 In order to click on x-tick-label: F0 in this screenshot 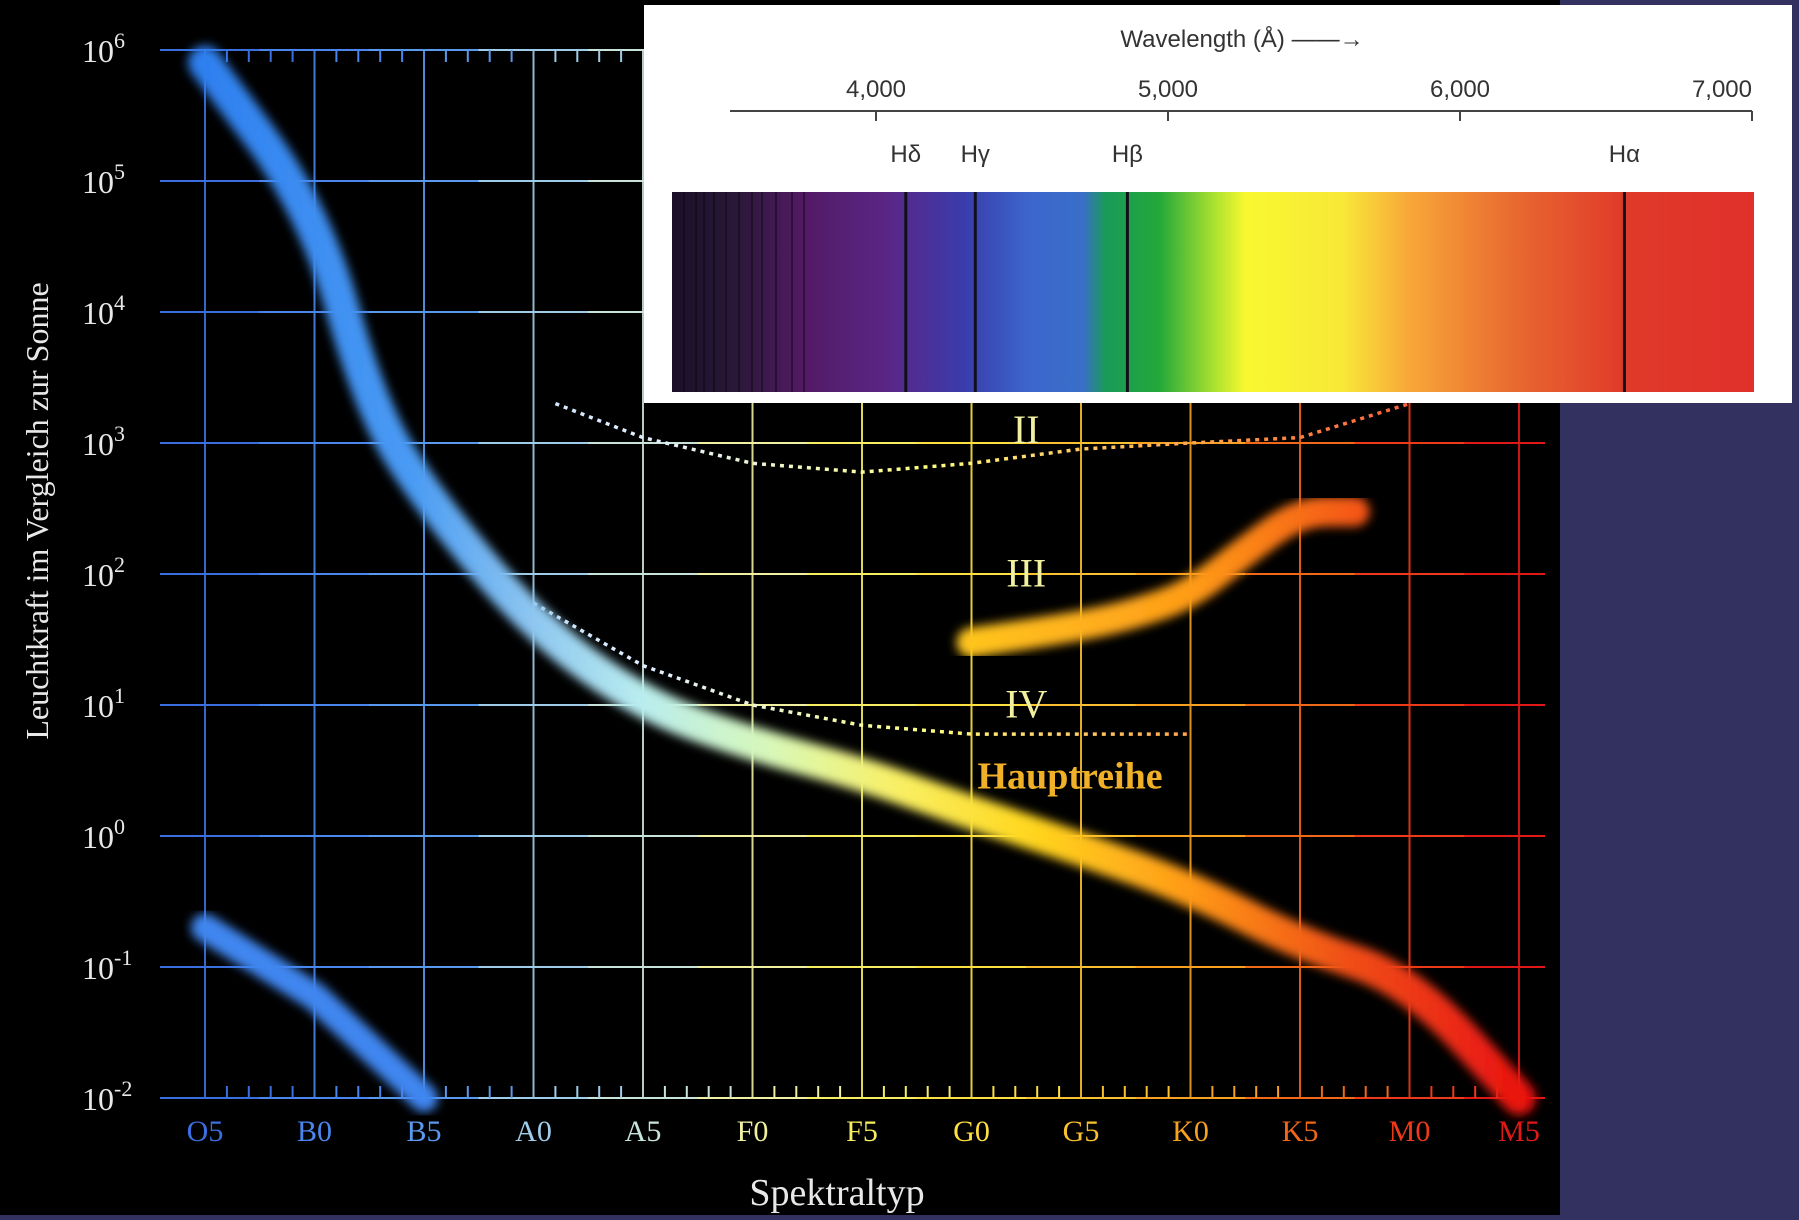, I will do `click(753, 1131)`.